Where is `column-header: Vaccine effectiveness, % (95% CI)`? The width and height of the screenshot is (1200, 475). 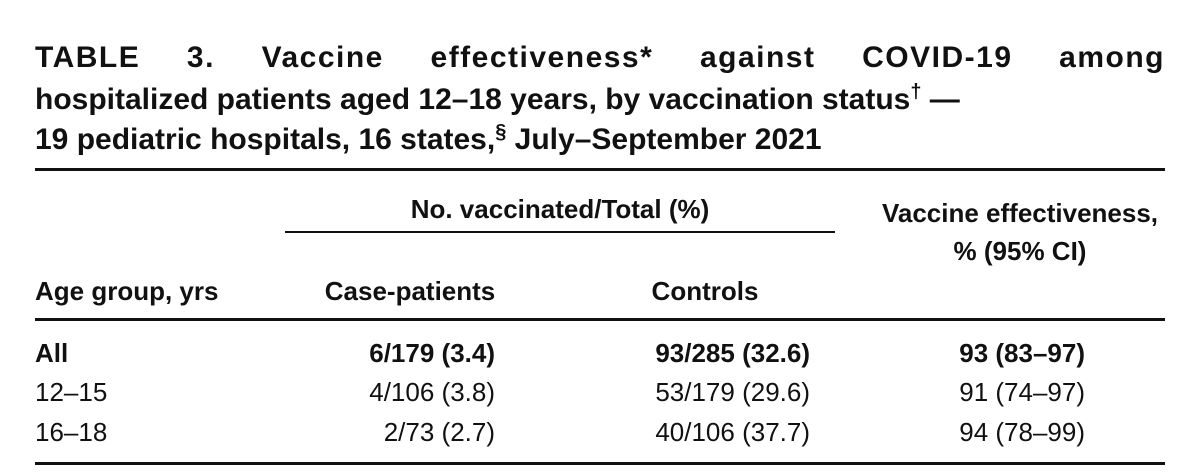
column-header: Vaccine effectiveness, % (95% CI) is located at coordinates (1020, 232).